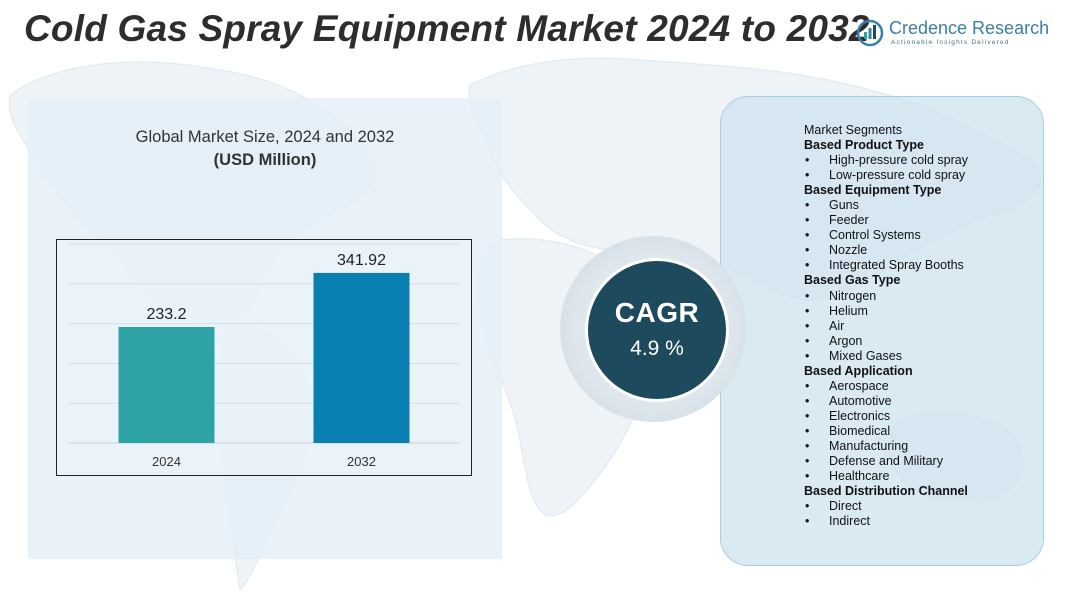  What do you see at coordinates (921, 296) in the screenshot?
I see `segment-item: • Nitrogen` at bounding box center [921, 296].